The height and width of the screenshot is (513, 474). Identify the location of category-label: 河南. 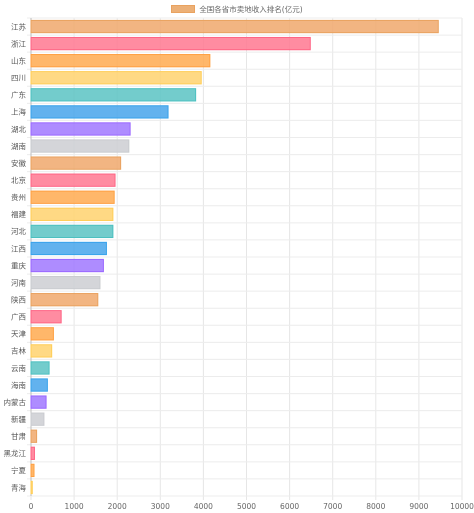
(18, 282).